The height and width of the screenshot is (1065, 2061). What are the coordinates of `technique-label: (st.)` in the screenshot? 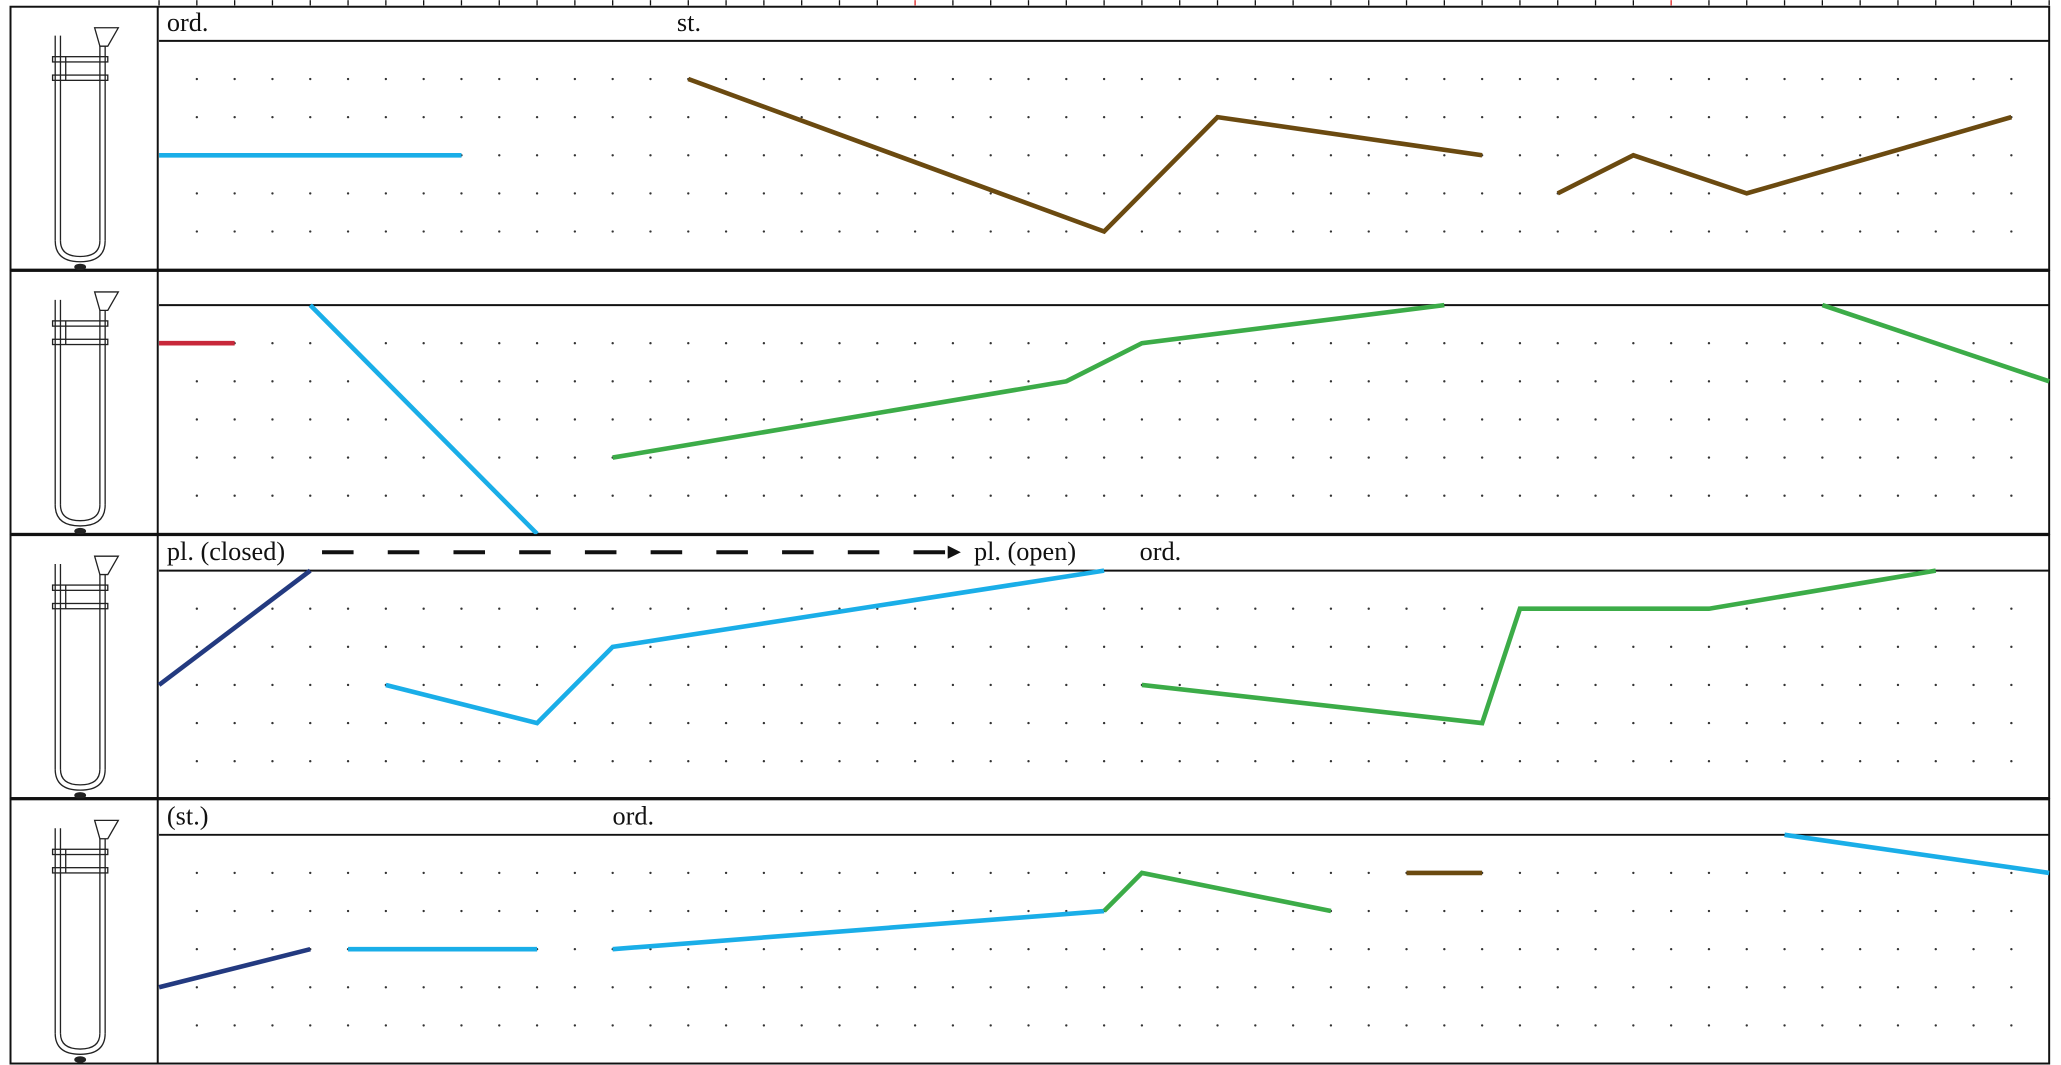 It's located at (188, 815).